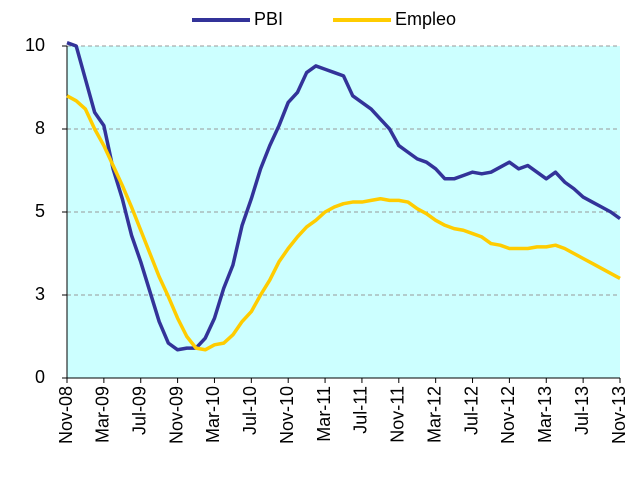  Describe the element at coordinates (545, 414) in the screenshot. I see `x-tick-label: Mar-13` at that location.